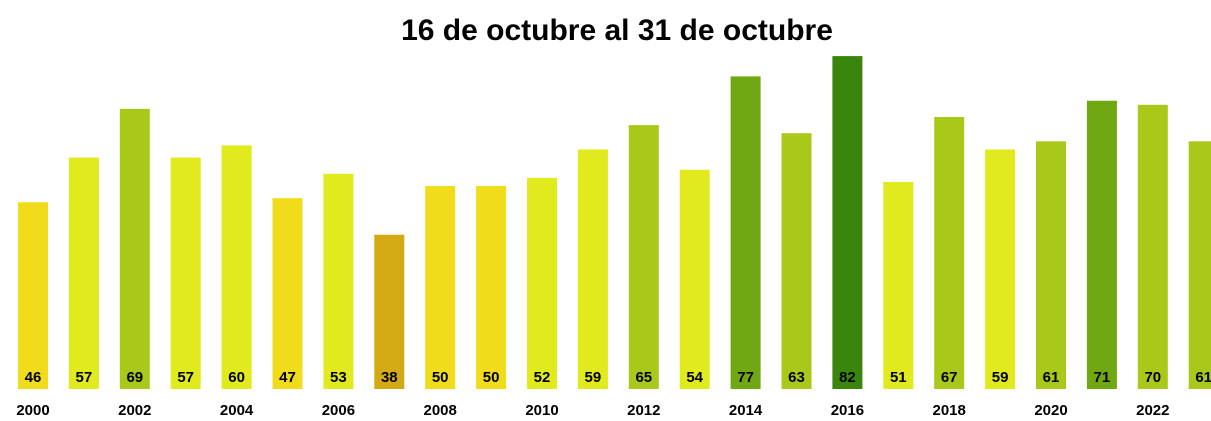 This screenshot has height=421, width=1211. I want to click on value-label: 77, so click(745, 377).